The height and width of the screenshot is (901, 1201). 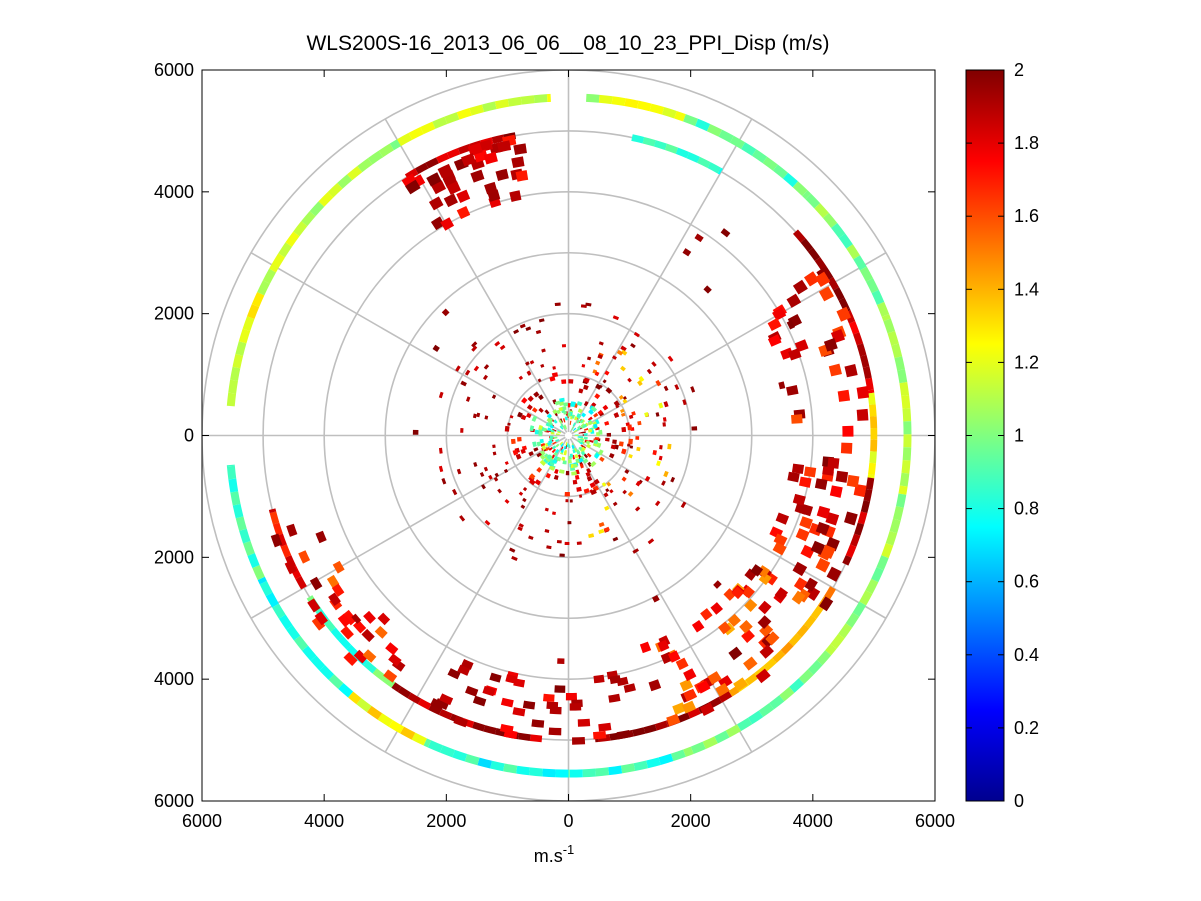 I want to click on colorbar-ticks: 0 0.2 0.4 0.6 0.8 1 1.2 1.4 1.6 1.8 2, so click(x=1002, y=435).